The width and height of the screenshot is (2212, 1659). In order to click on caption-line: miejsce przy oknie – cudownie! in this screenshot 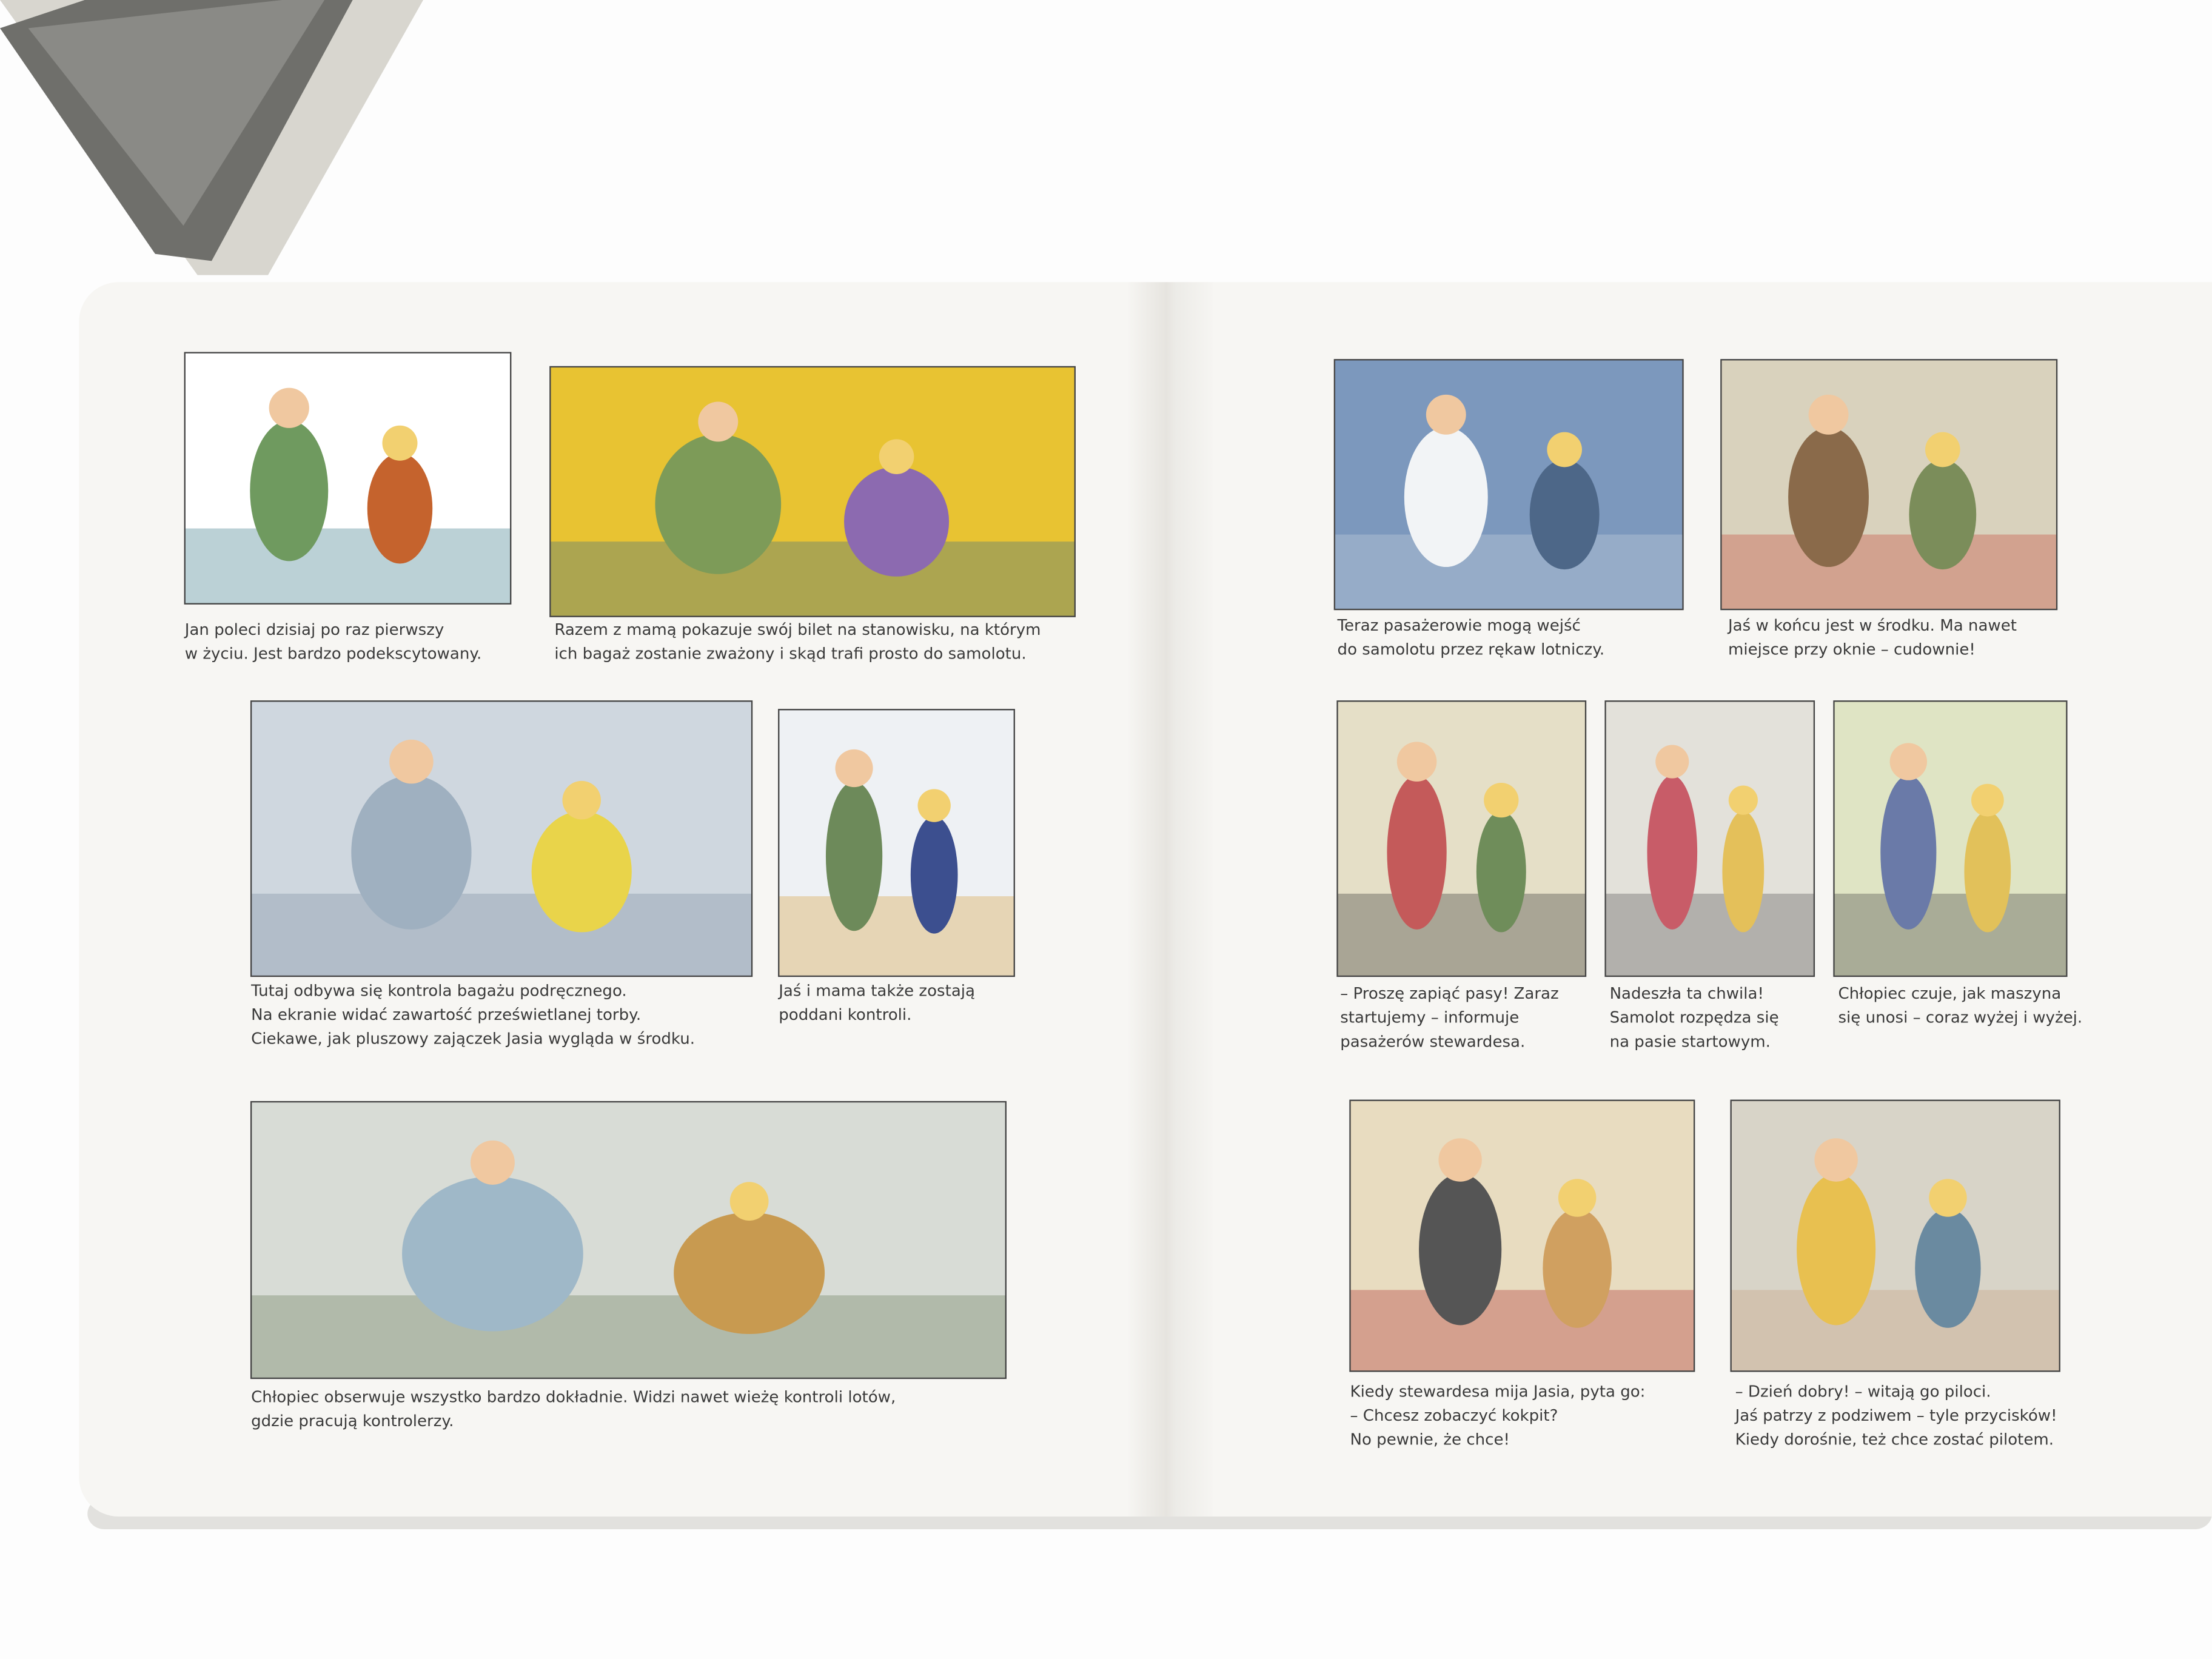, I will do `click(1852, 650)`.